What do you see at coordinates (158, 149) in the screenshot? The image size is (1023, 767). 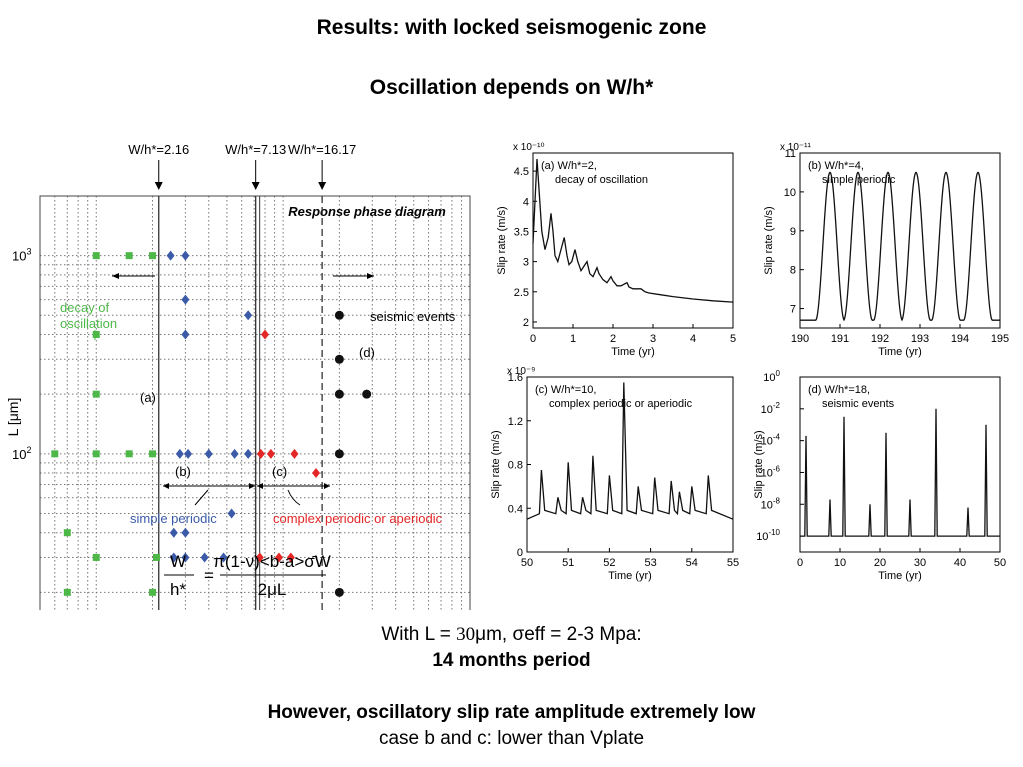 I see `marker-label: W/h*=2.16` at bounding box center [158, 149].